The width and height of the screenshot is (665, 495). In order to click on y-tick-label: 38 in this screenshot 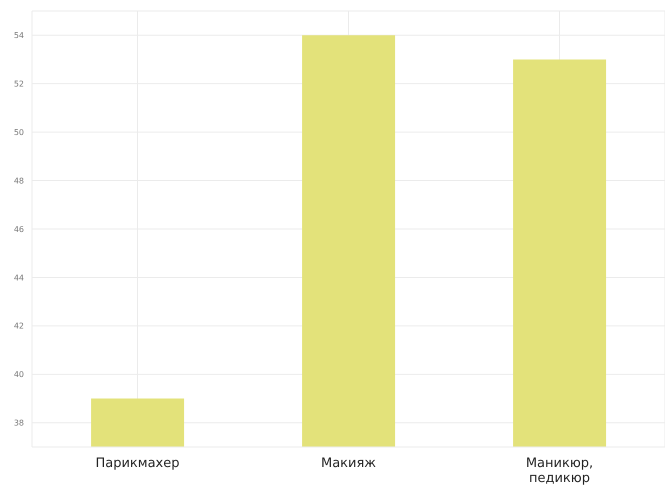, I will do `click(19, 423)`.